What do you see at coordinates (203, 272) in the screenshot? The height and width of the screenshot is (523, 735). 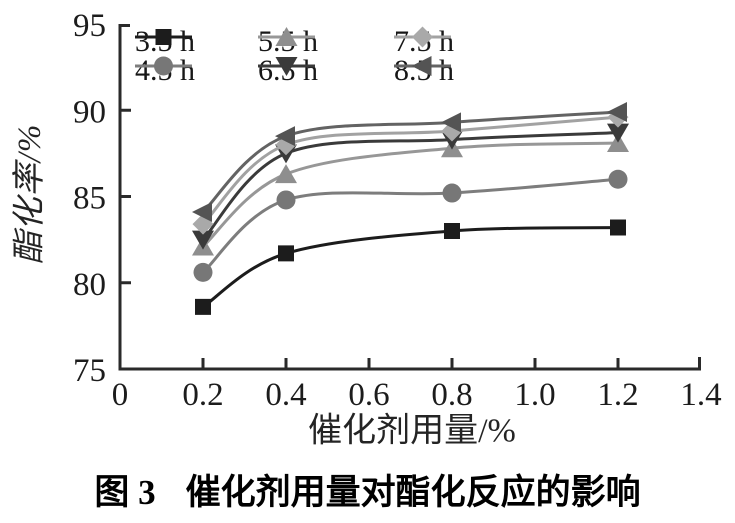 I see `series-4.5h-marker-0.2` at bounding box center [203, 272].